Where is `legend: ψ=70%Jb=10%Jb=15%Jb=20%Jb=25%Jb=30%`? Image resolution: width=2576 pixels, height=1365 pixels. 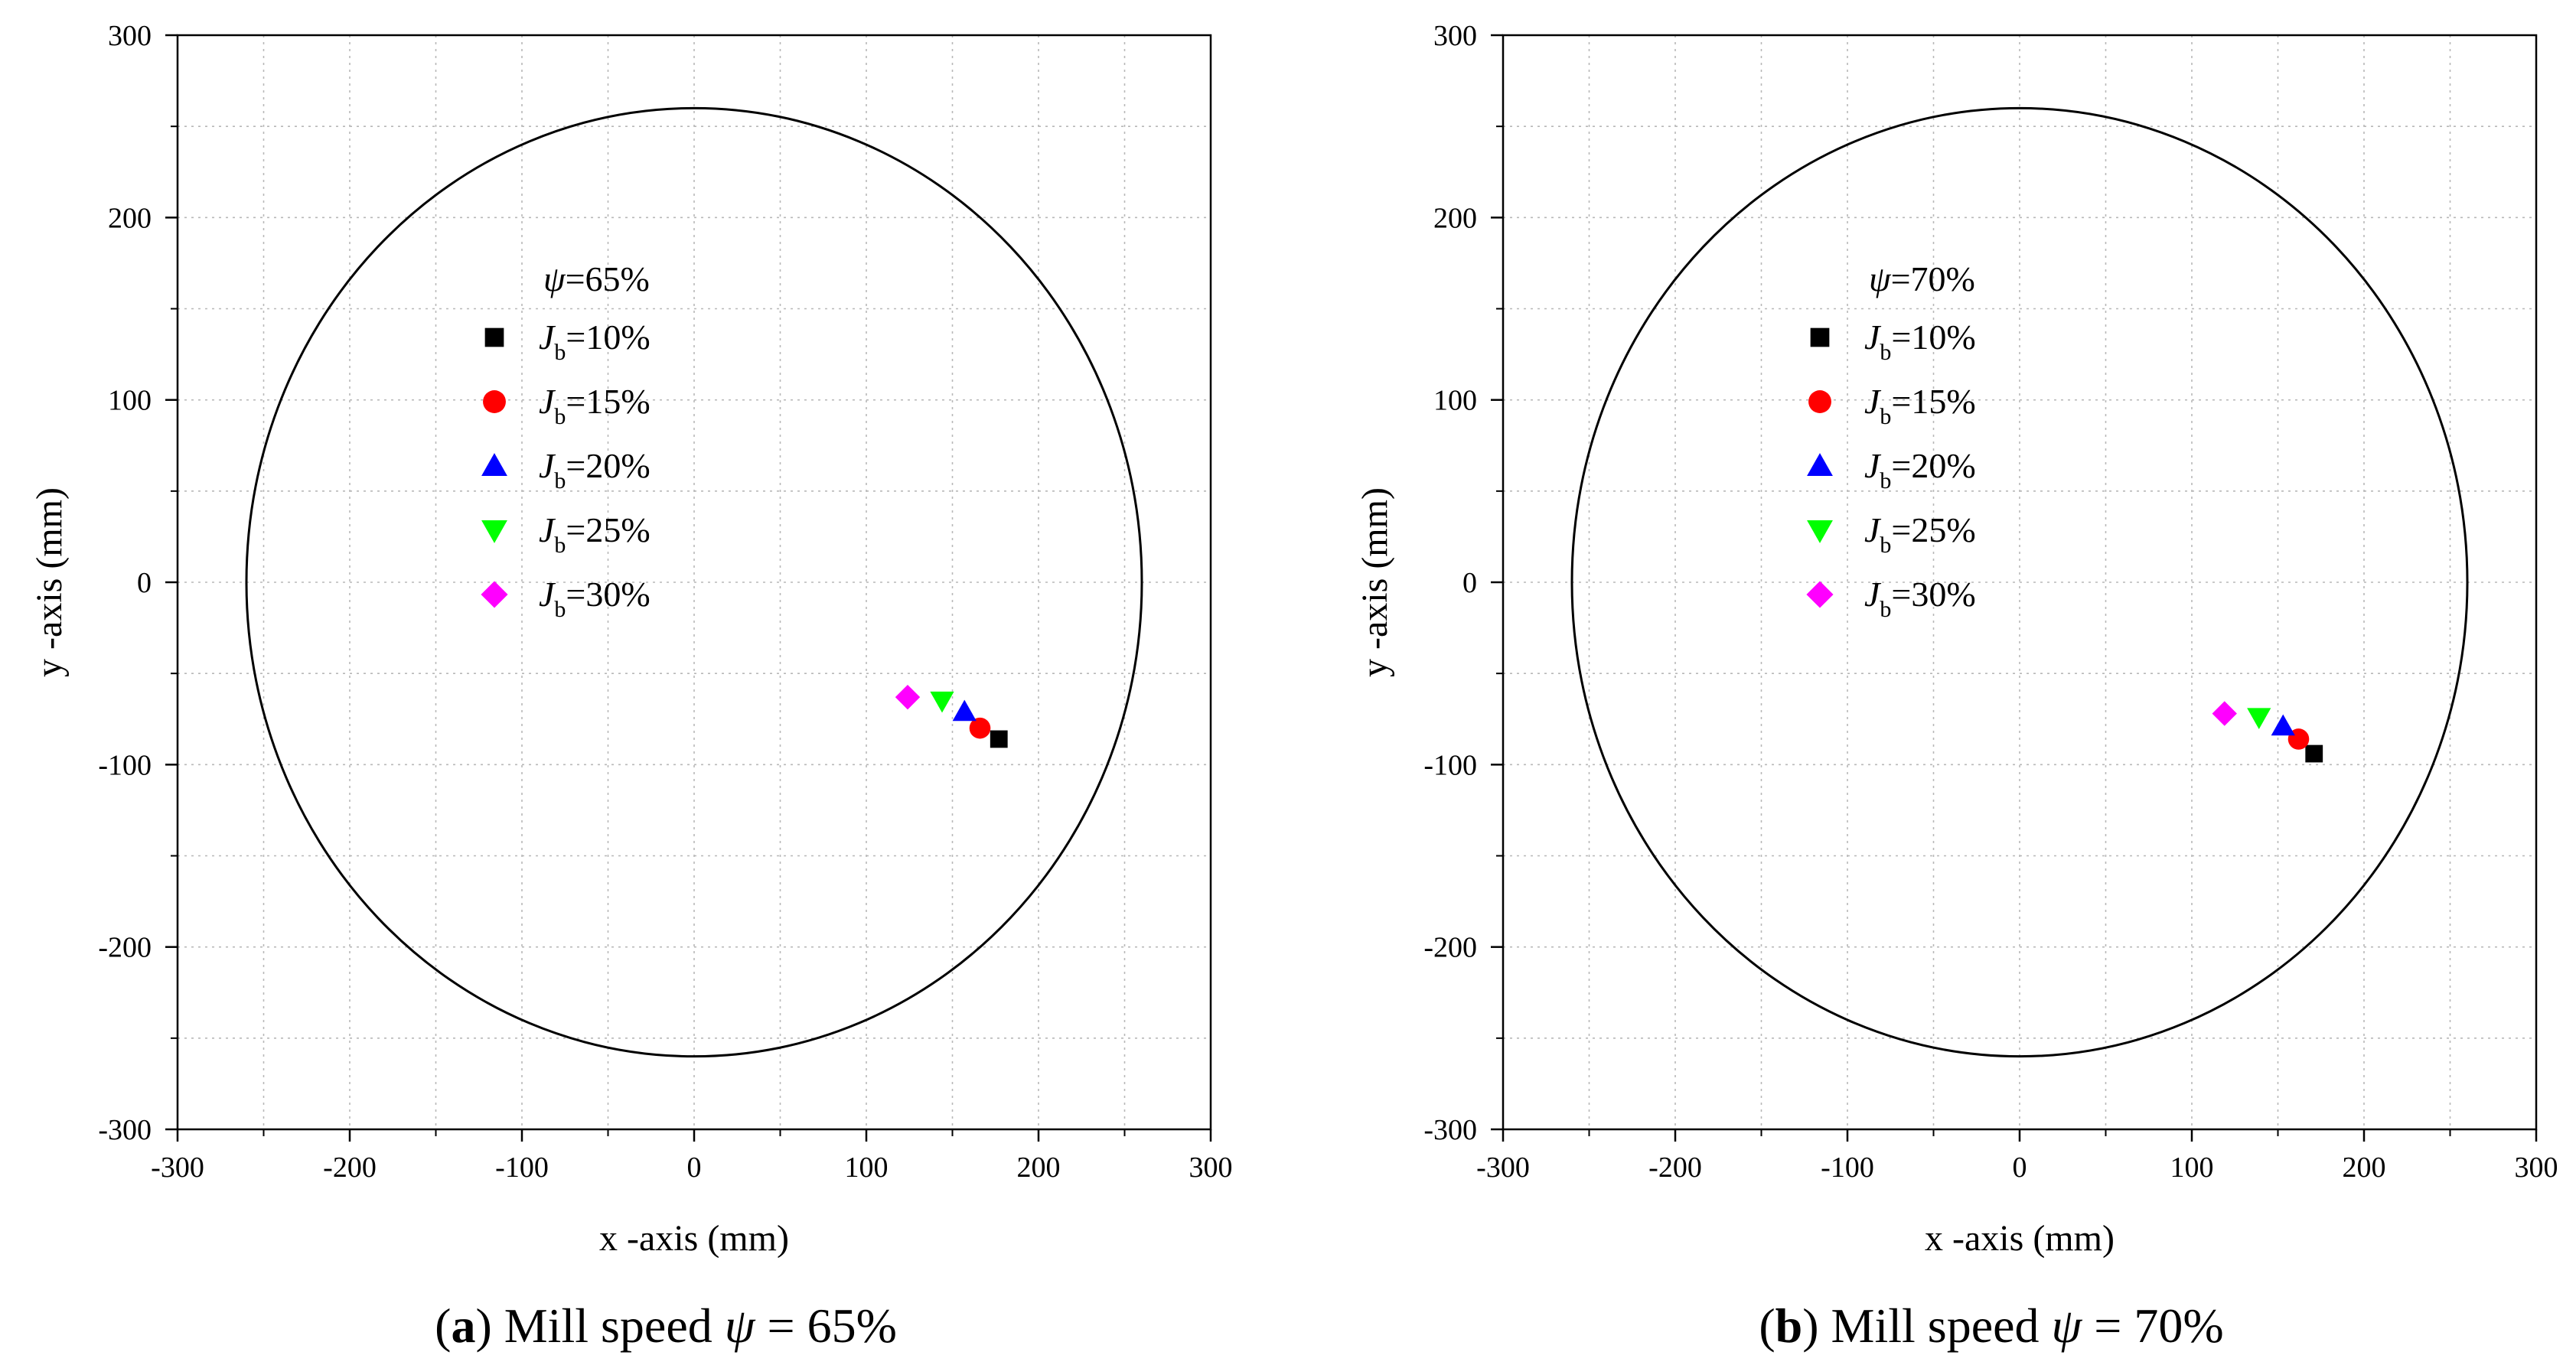
legend: ψ=70%Jb=10%Jb=15%Jb=20%Jb=25%Jb=30% is located at coordinates (1891, 441).